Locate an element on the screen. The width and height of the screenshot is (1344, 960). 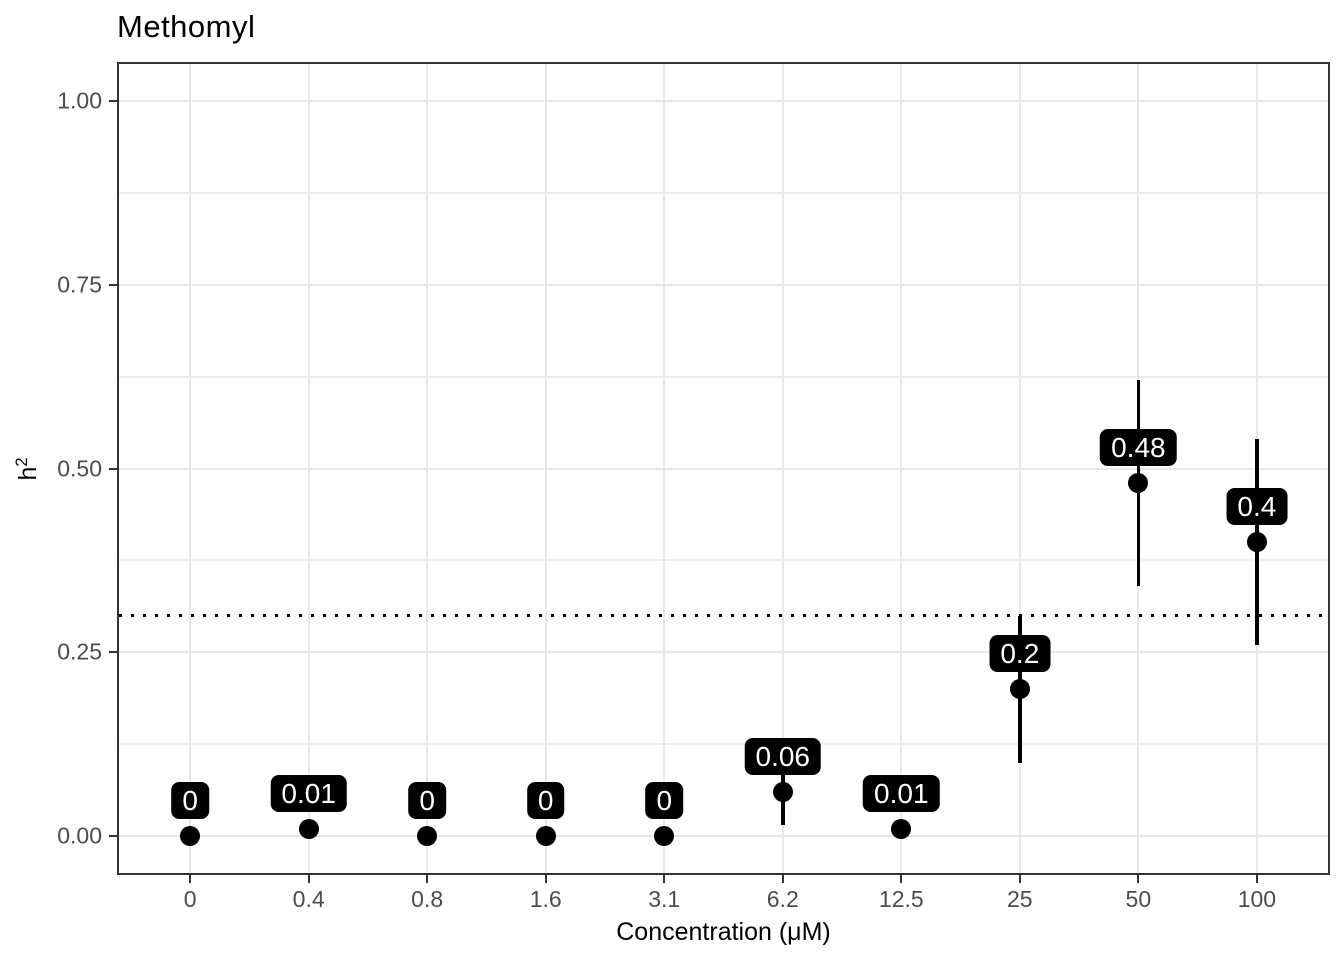
point-label: 0.06 is located at coordinates (782, 757).